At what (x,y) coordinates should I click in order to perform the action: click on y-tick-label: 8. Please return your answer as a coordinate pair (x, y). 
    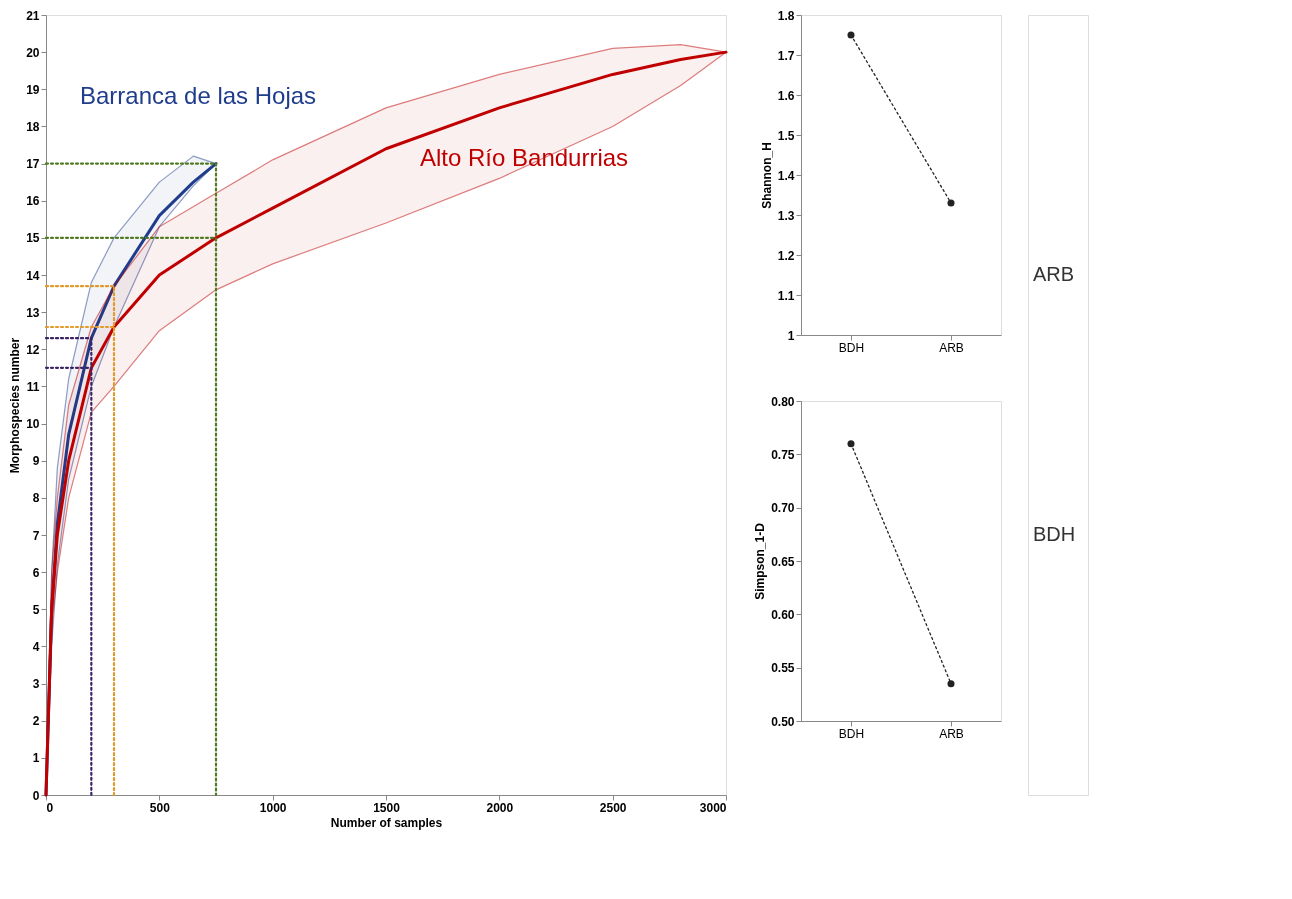
    Looking at the image, I should click on (36, 498).